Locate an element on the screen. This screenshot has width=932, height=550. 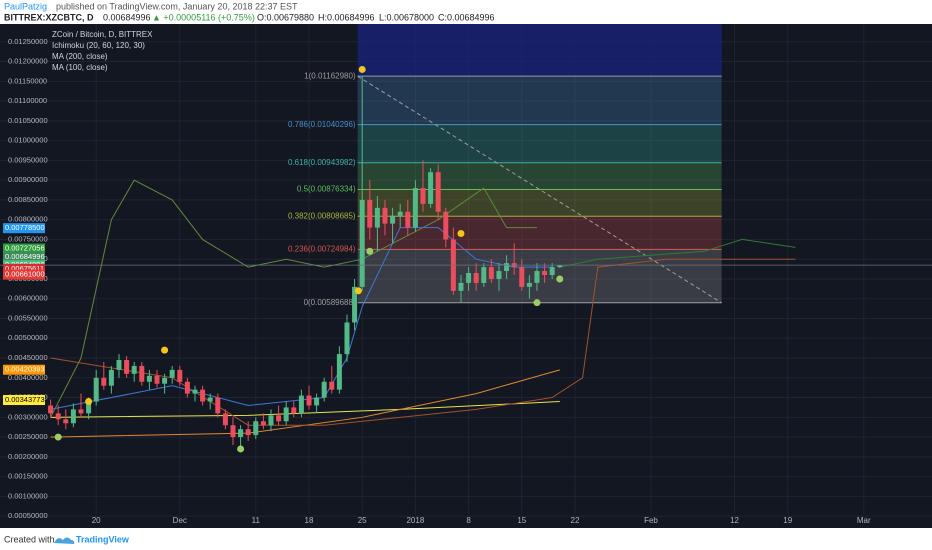
y-tick-label: 0.00850000 is located at coordinates (28, 199).